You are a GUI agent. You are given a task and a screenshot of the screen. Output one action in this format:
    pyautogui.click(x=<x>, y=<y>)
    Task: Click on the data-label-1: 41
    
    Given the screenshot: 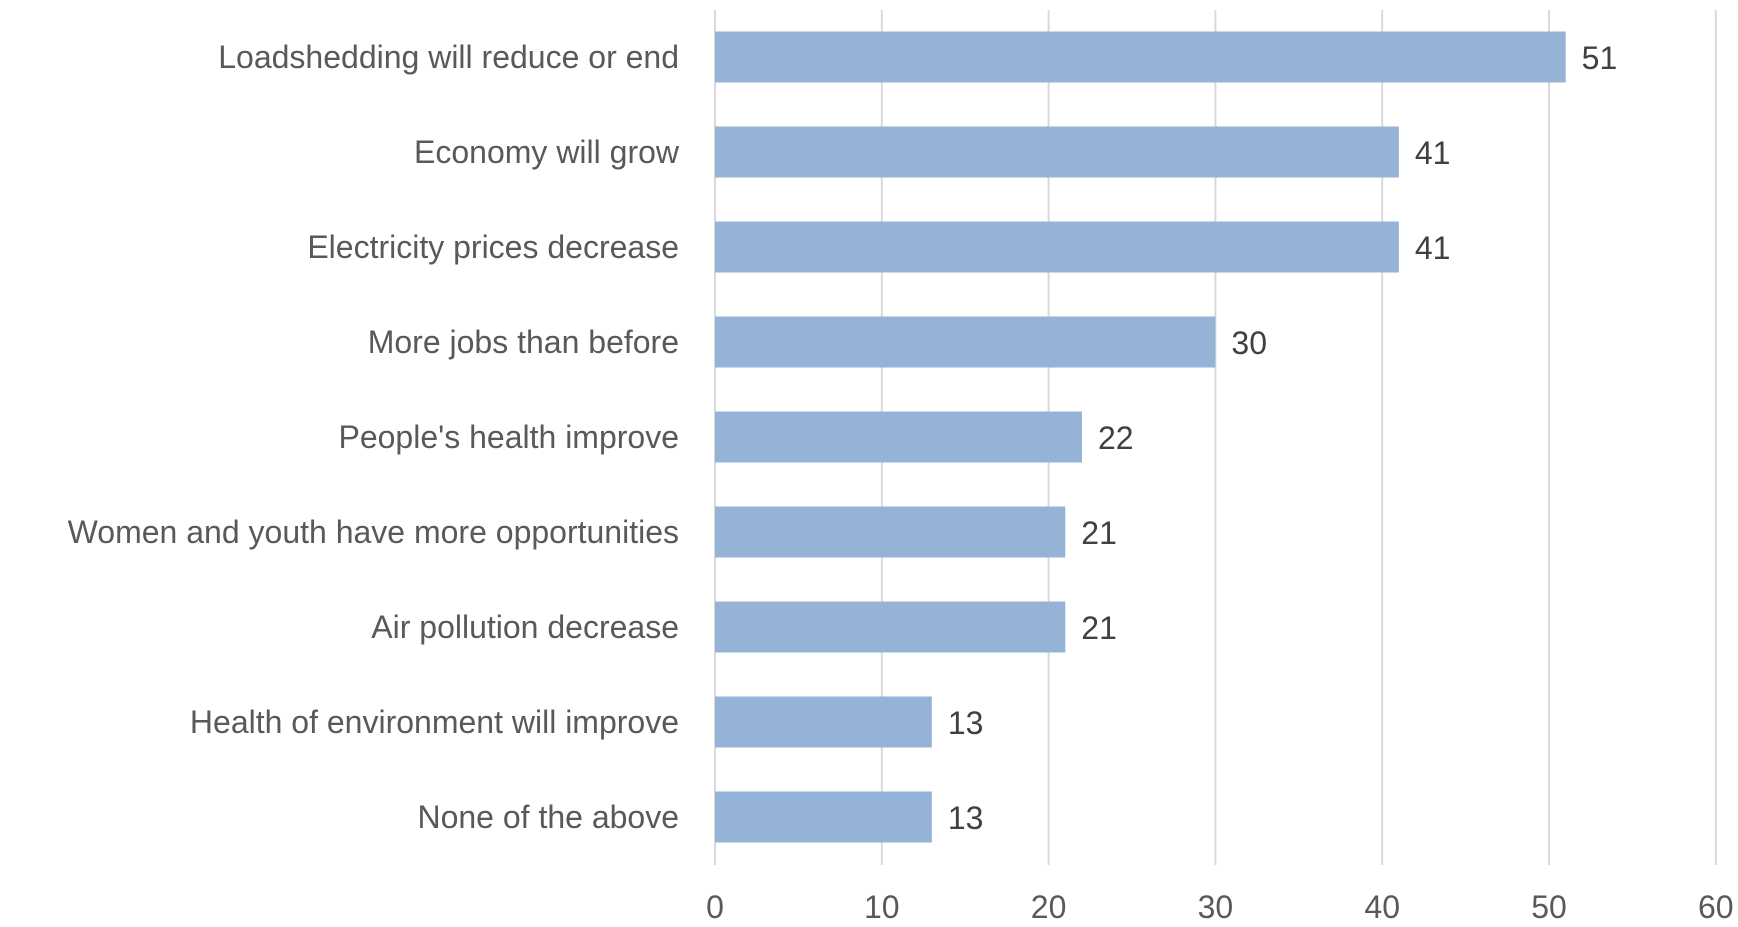 What is the action you would take?
    pyautogui.click(x=1433, y=153)
    